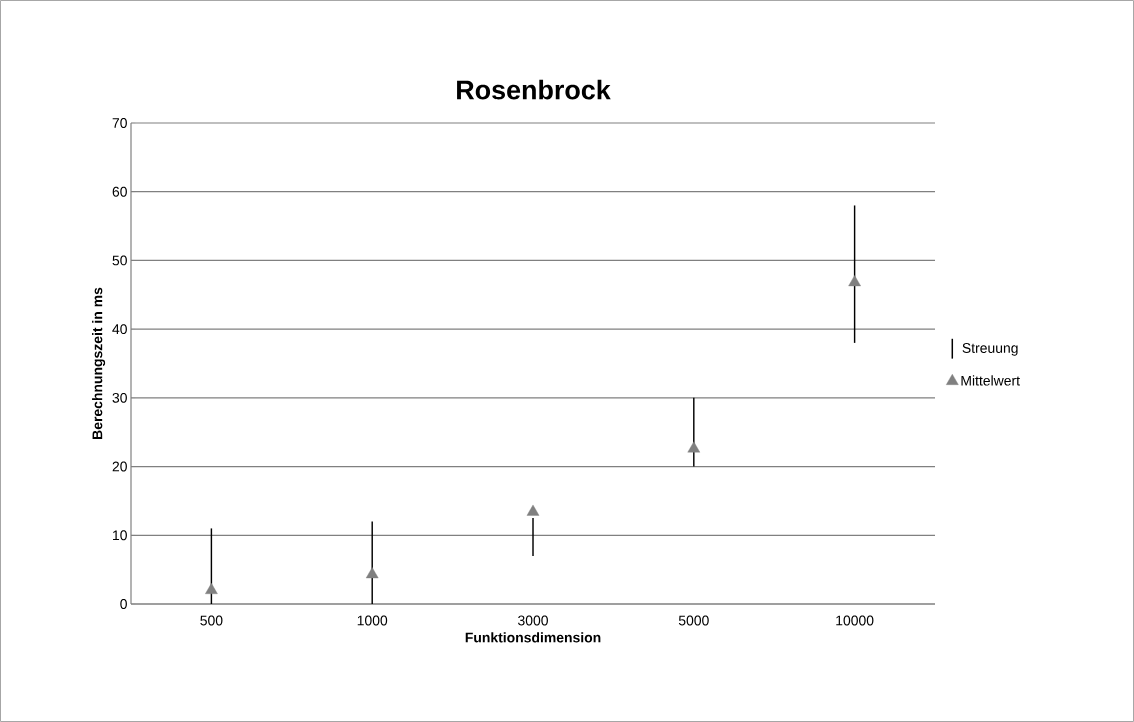 The height and width of the screenshot is (722, 1134). Describe the element at coordinates (119, 329) in the screenshot. I see `y-tick-label: 40` at that location.